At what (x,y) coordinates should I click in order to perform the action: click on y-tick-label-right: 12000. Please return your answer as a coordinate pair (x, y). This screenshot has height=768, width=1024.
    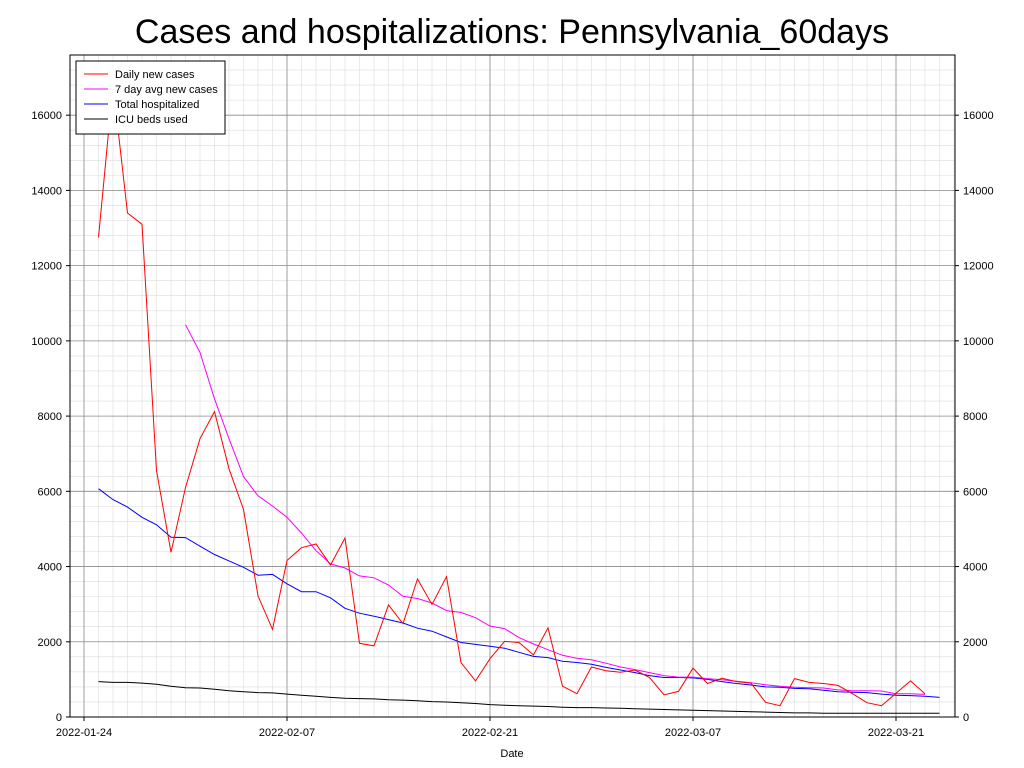
    Looking at the image, I should click on (978, 267).